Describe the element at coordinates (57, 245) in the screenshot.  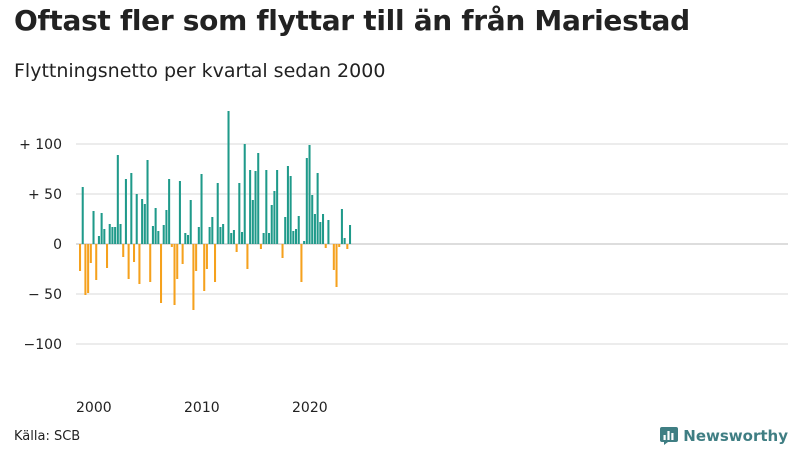
I see `y-tick-label: 0` at that location.